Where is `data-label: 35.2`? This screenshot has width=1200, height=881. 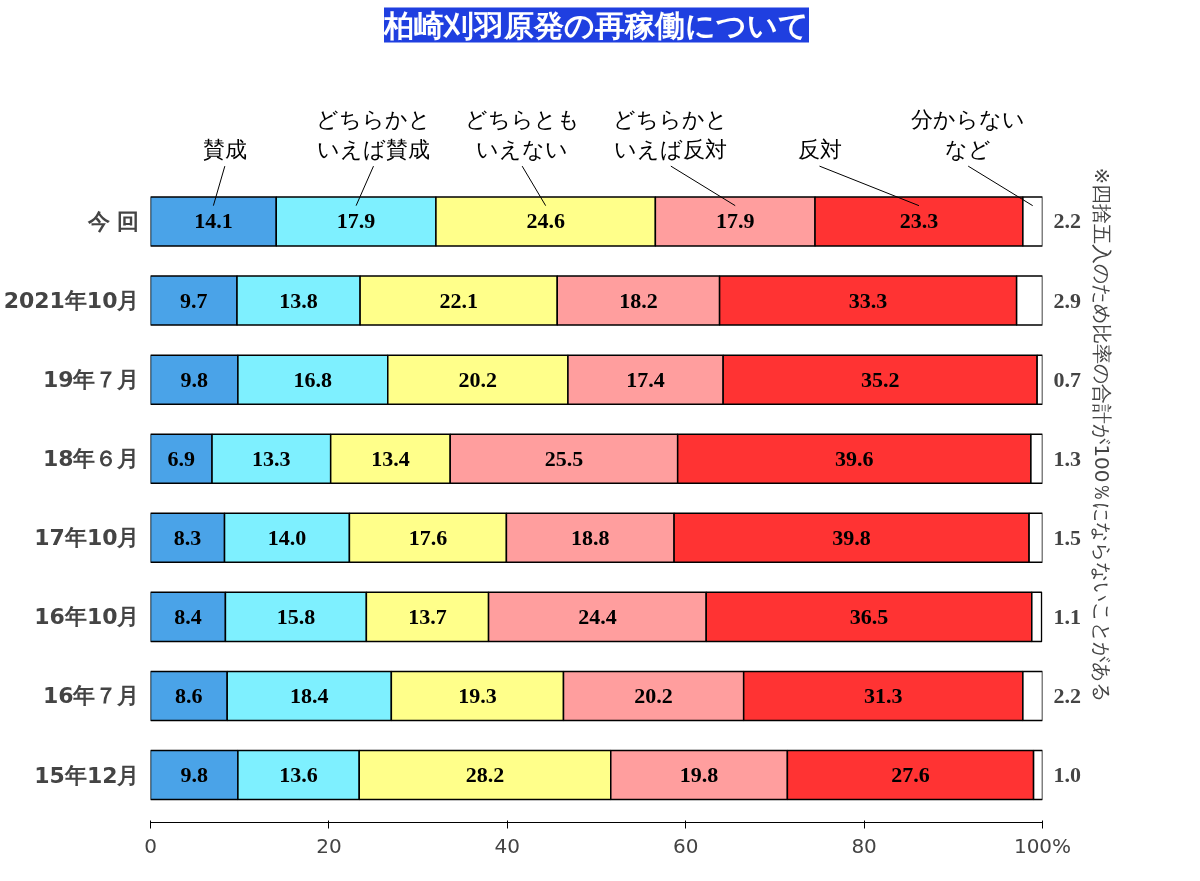
data-label: 35.2 is located at coordinates (880, 379).